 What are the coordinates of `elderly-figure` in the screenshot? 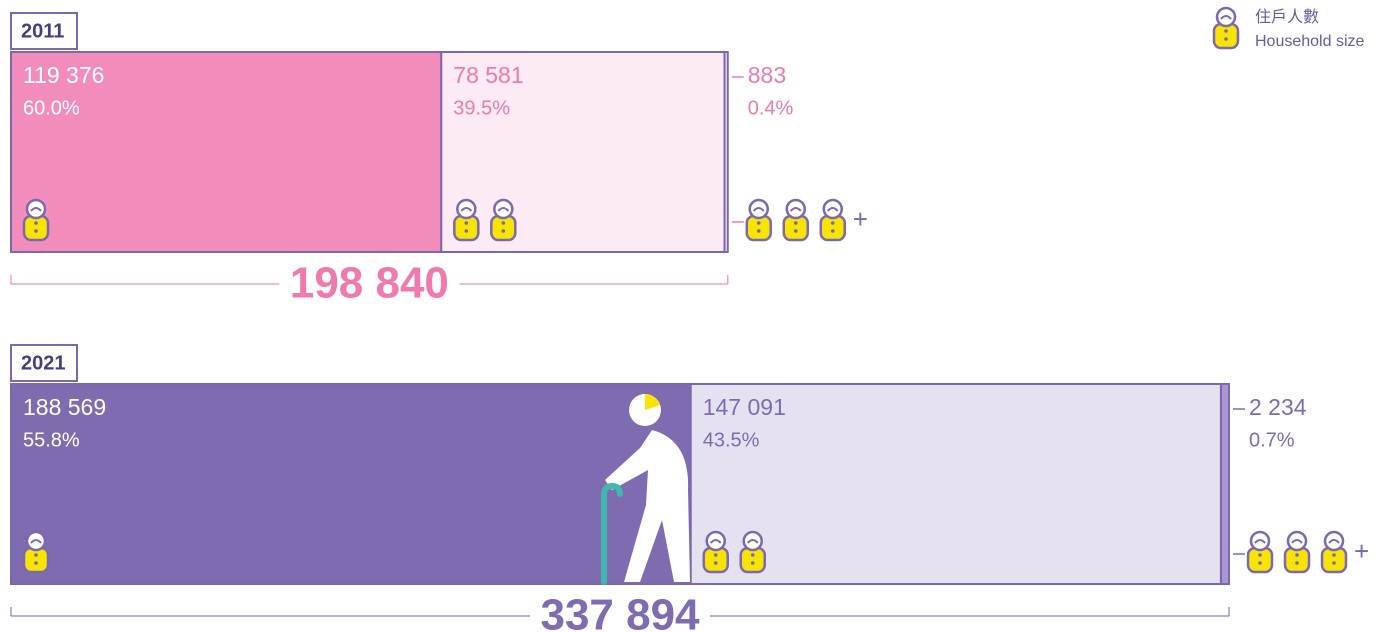 It's located at (645, 489).